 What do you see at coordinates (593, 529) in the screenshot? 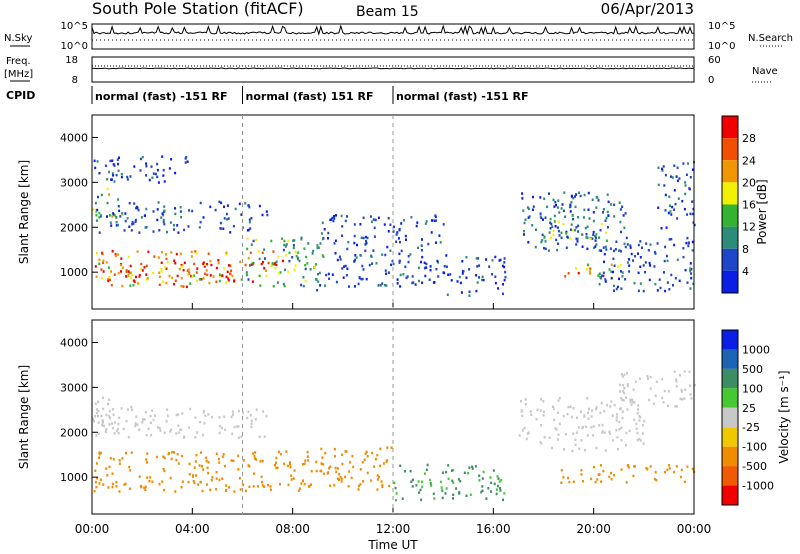
I see `x-tick-label: 20:00` at bounding box center [593, 529].